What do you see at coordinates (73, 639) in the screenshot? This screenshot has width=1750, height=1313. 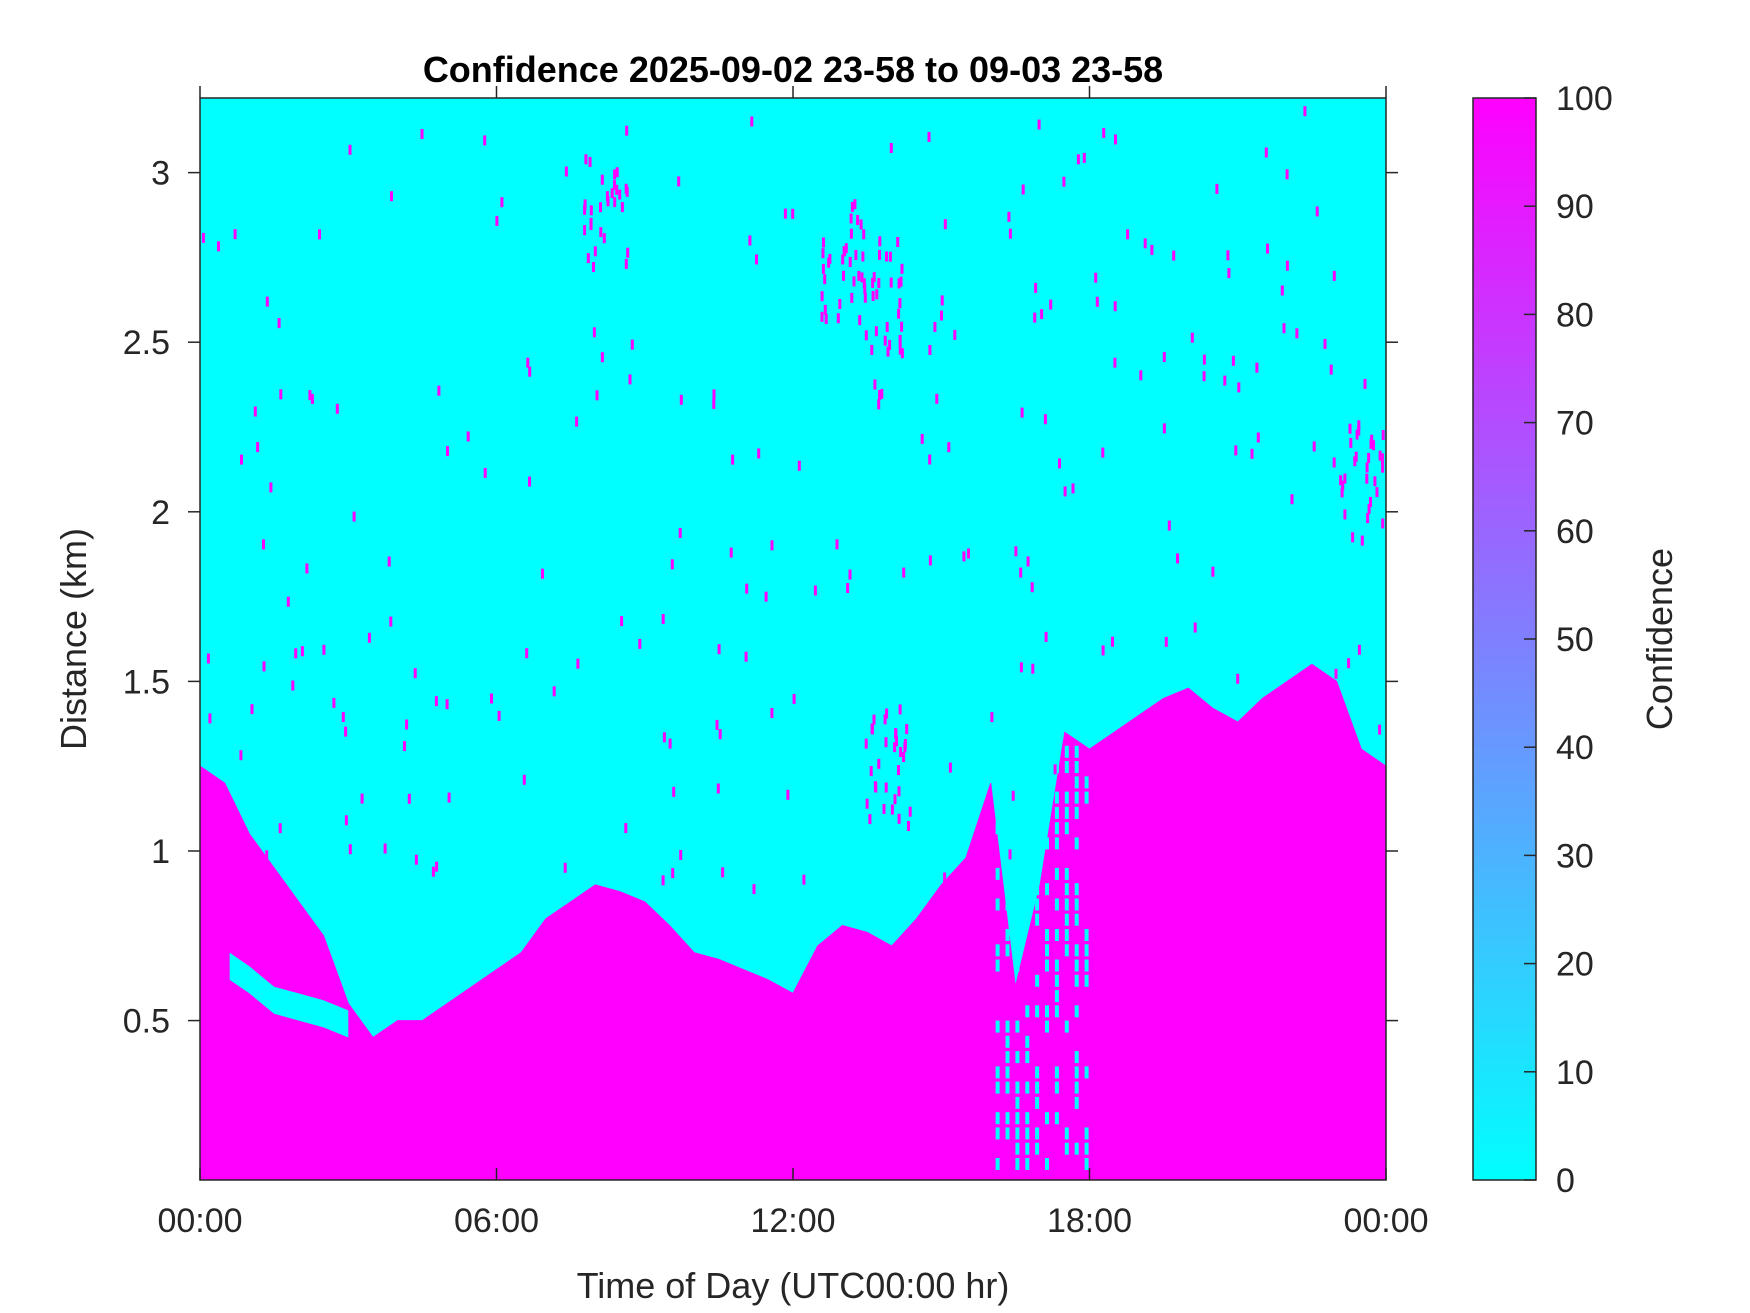 I see `y-axis-label: Distance (km)` at bounding box center [73, 639].